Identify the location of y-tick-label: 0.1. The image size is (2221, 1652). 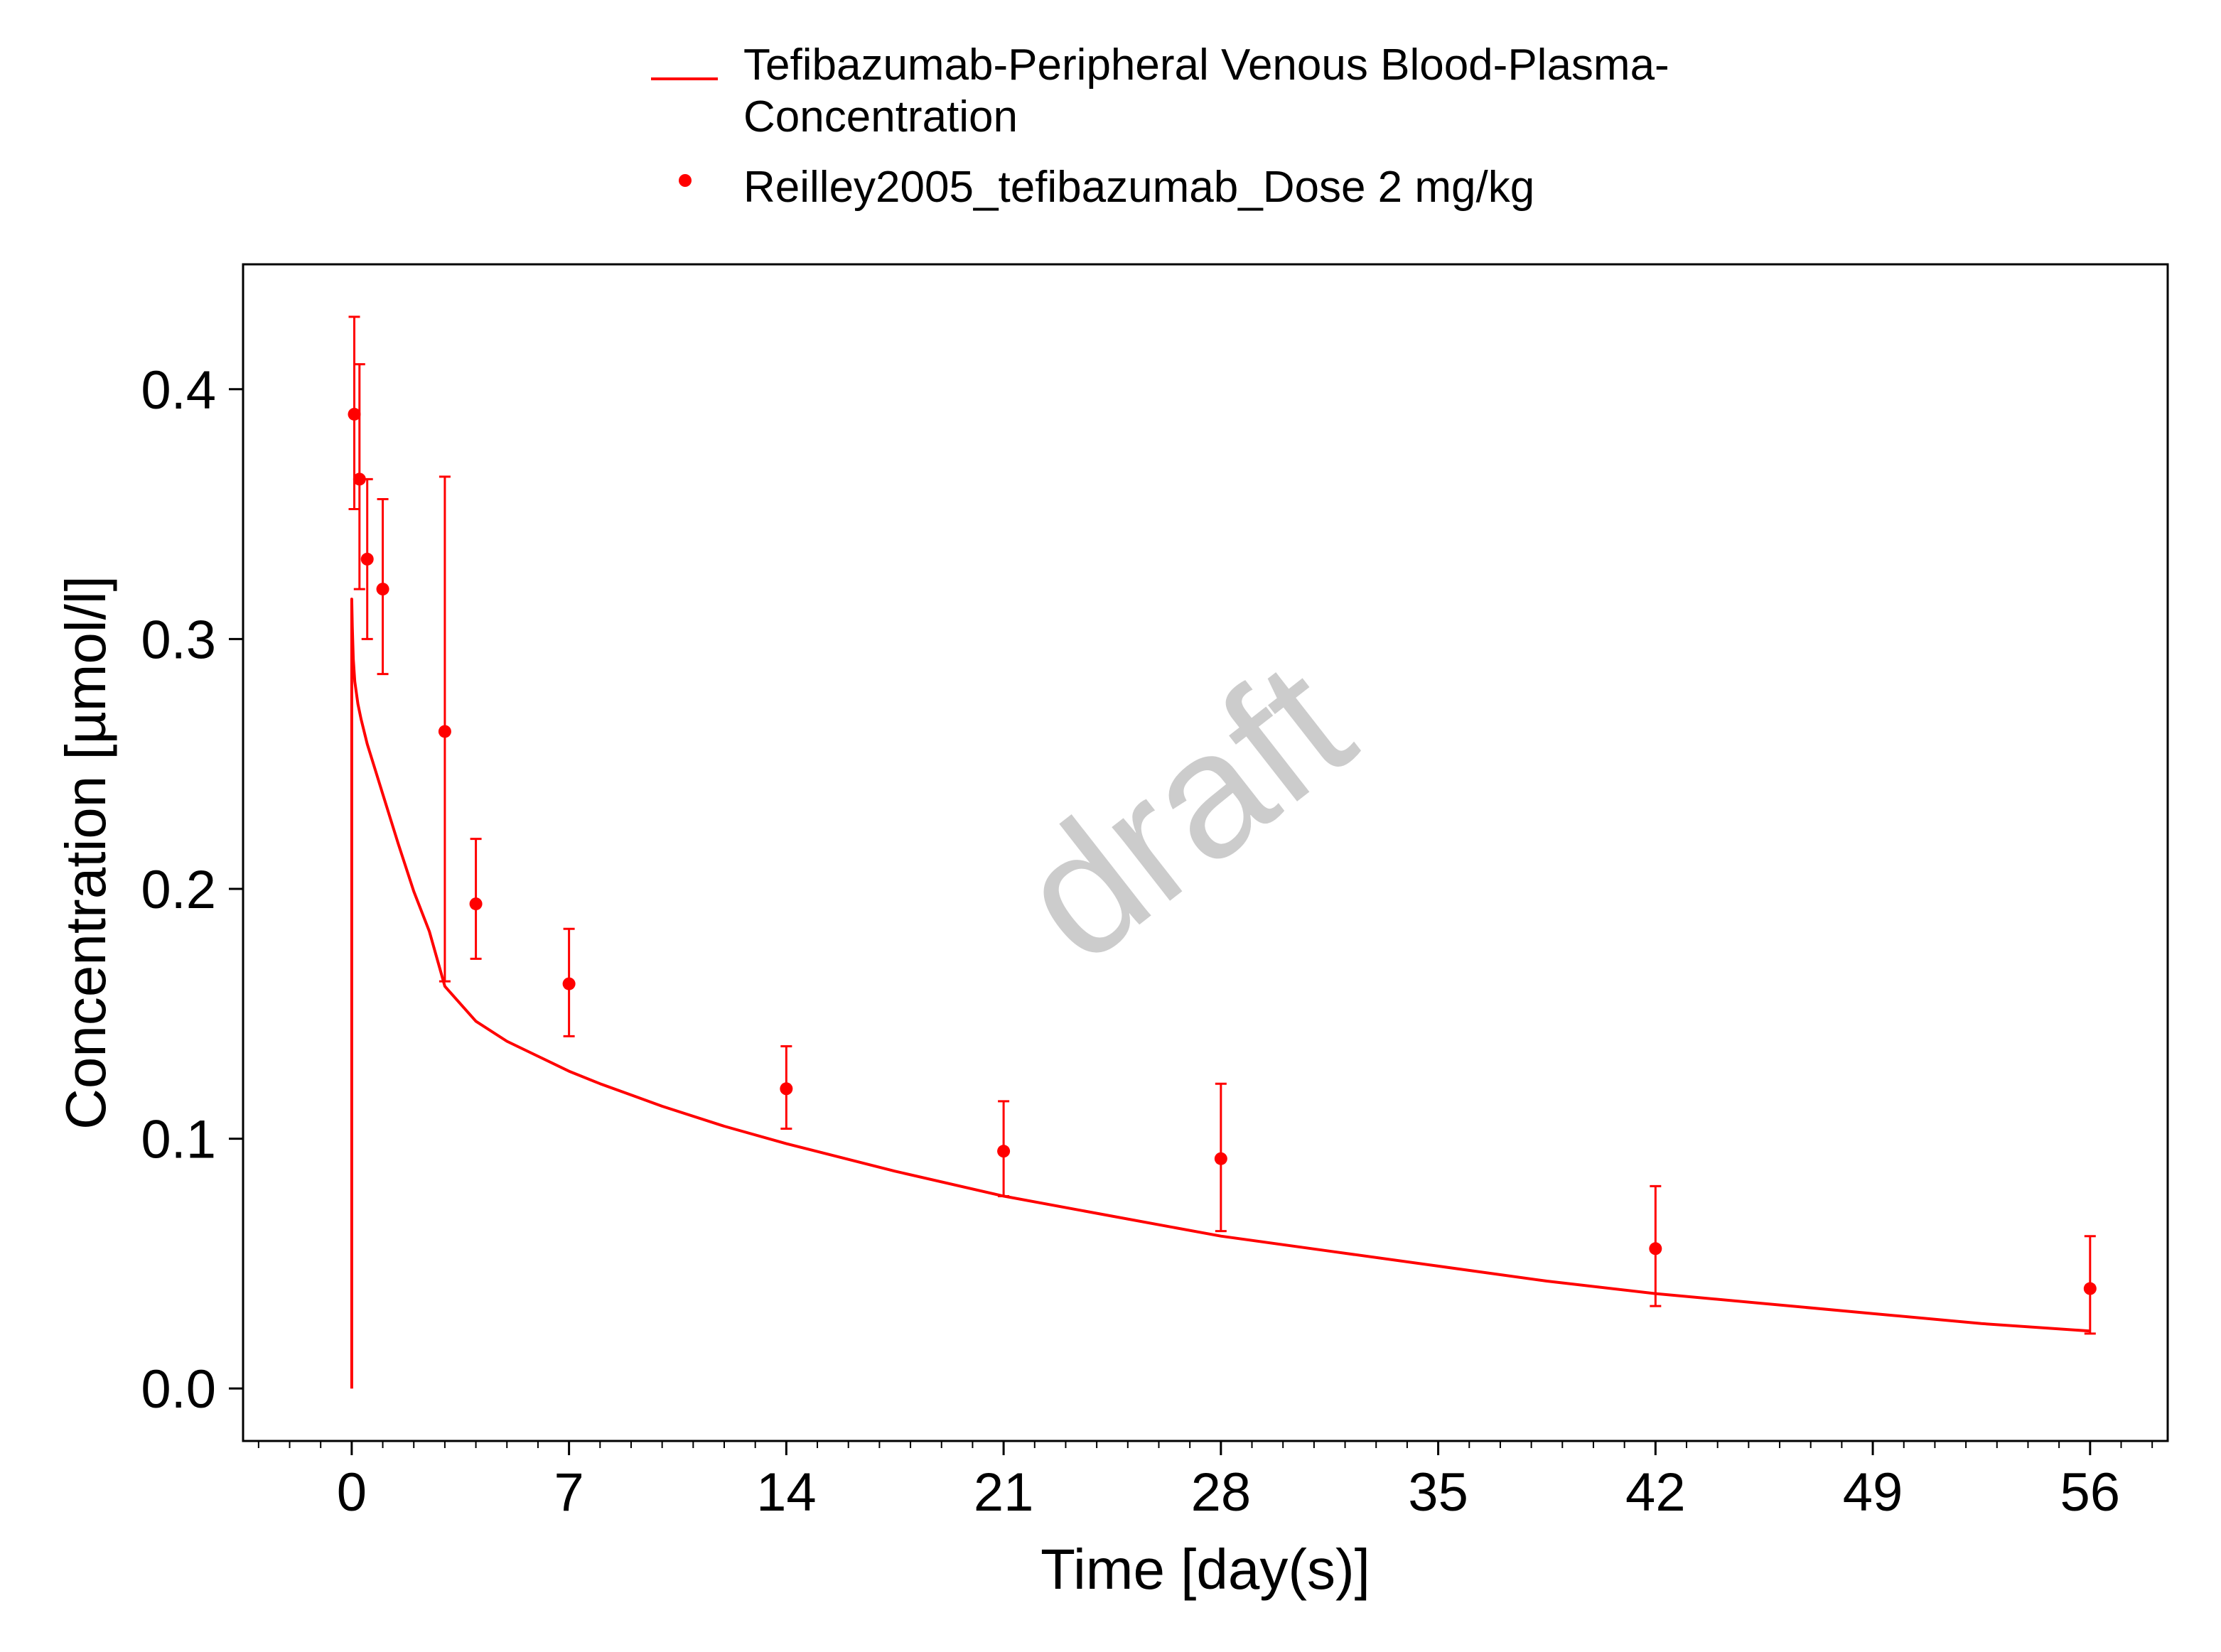
(178, 1140).